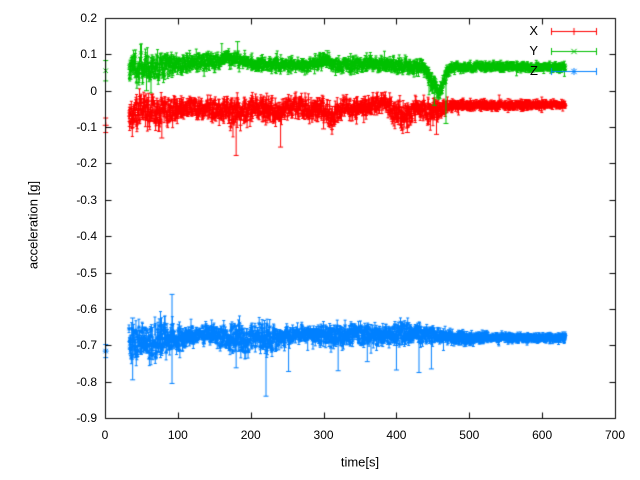  What do you see at coordinates (86, 236) in the screenshot?
I see `y-tick-label: -0.4` at bounding box center [86, 236].